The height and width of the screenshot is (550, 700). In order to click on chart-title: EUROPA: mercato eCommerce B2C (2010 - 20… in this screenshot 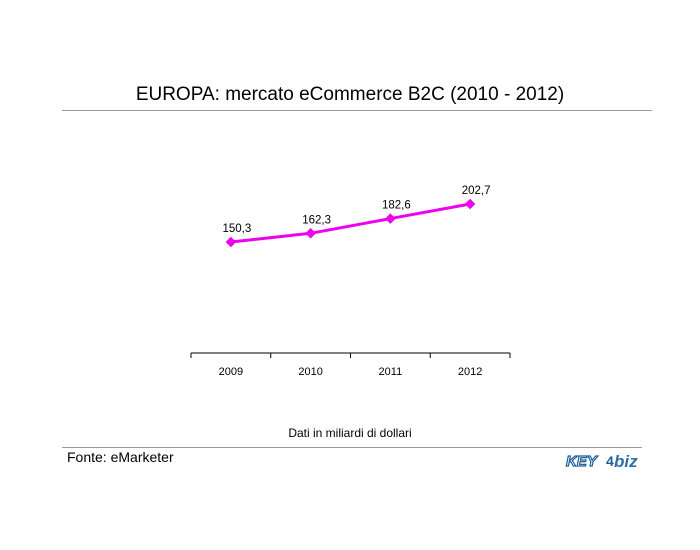, I will do `click(350, 94)`.